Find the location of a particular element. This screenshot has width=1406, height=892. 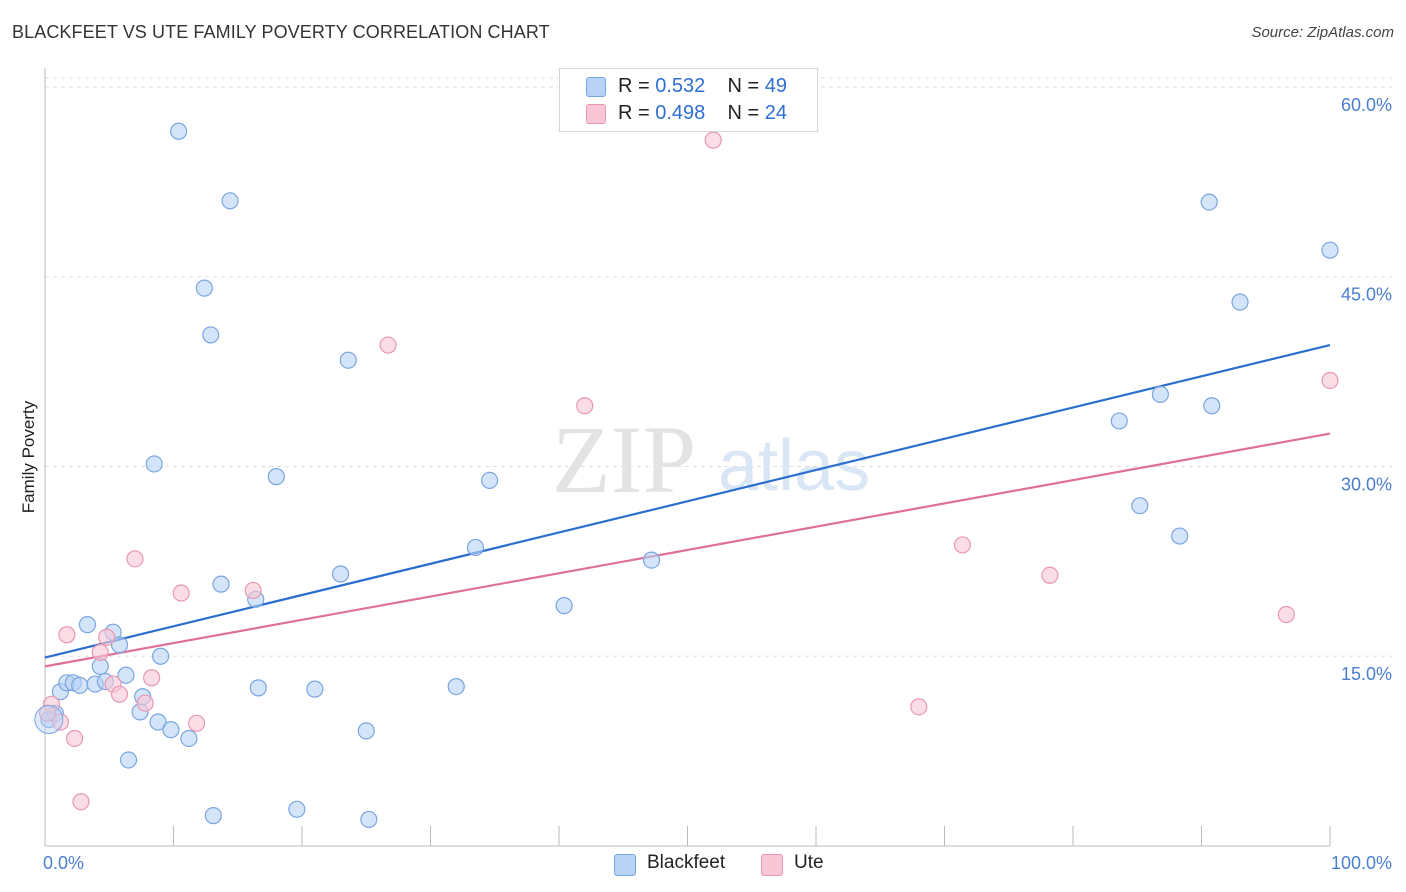

bottom-legend-swatch-blackfeet is located at coordinates (625, 865).